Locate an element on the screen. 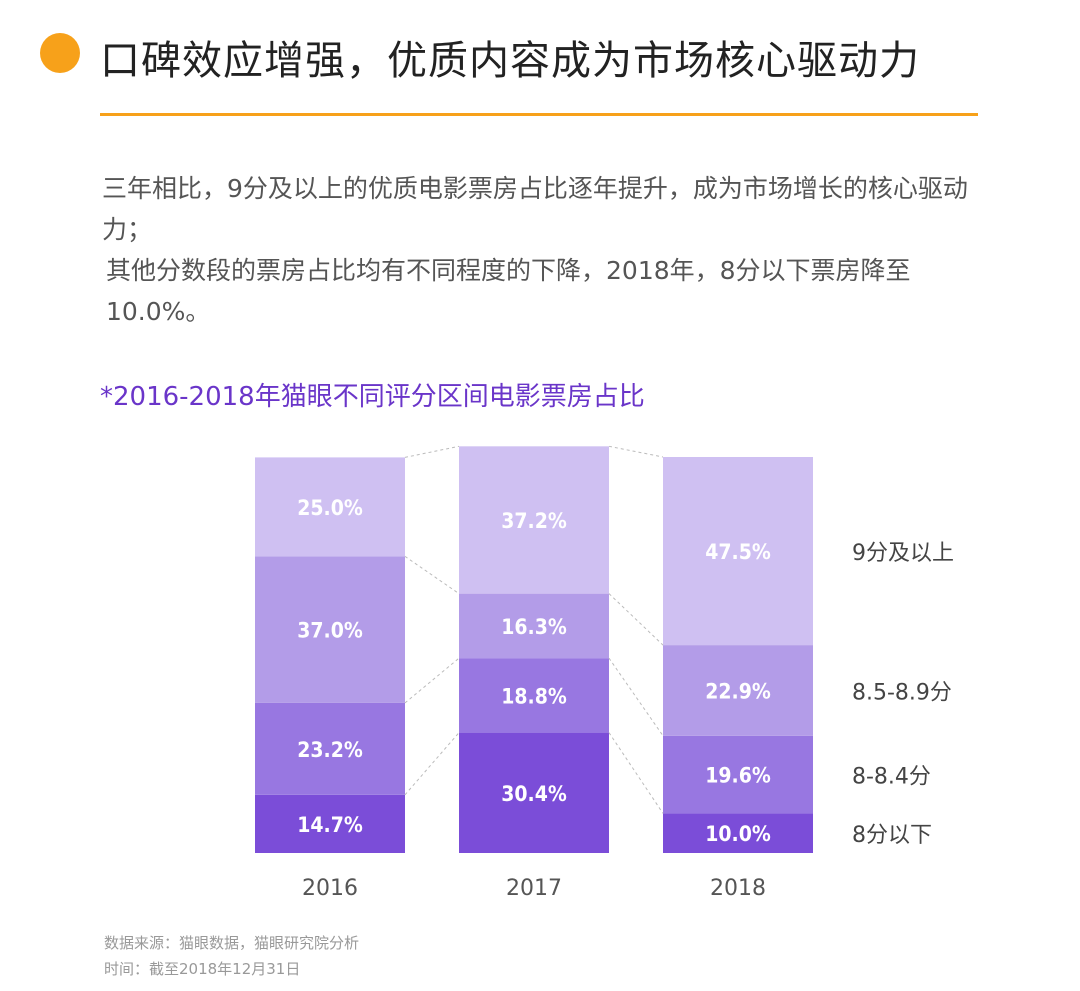  data-label: 30.4% is located at coordinates (534, 794).